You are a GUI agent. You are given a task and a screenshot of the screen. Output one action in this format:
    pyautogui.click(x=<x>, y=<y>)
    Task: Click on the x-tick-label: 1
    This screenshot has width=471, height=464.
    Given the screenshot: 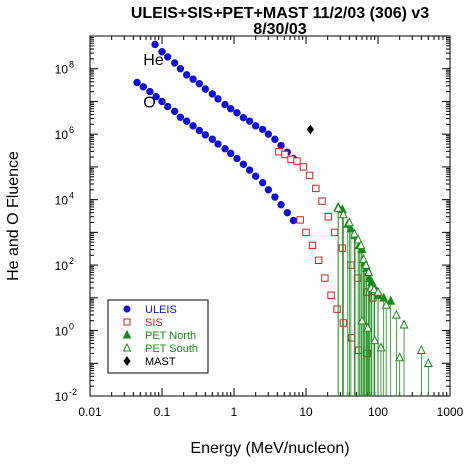 What is the action you would take?
    pyautogui.click(x=234, y=412)
    